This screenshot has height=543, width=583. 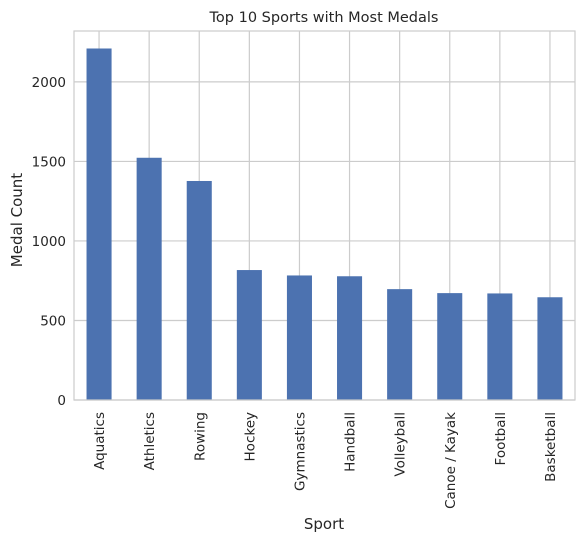 I want to click on bar-handball, so click(x=350, y=338).